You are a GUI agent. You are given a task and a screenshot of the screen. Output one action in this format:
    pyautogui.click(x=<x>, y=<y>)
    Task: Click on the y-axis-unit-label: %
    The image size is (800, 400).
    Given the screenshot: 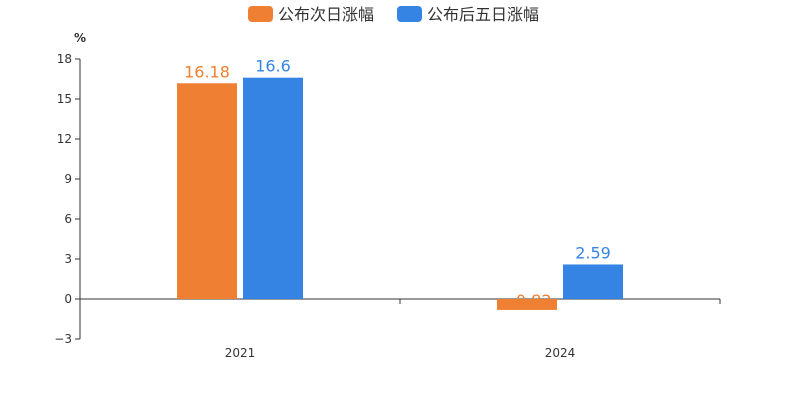 What is the action you would take?
    pyautogui.click(x=80, y=38)
    